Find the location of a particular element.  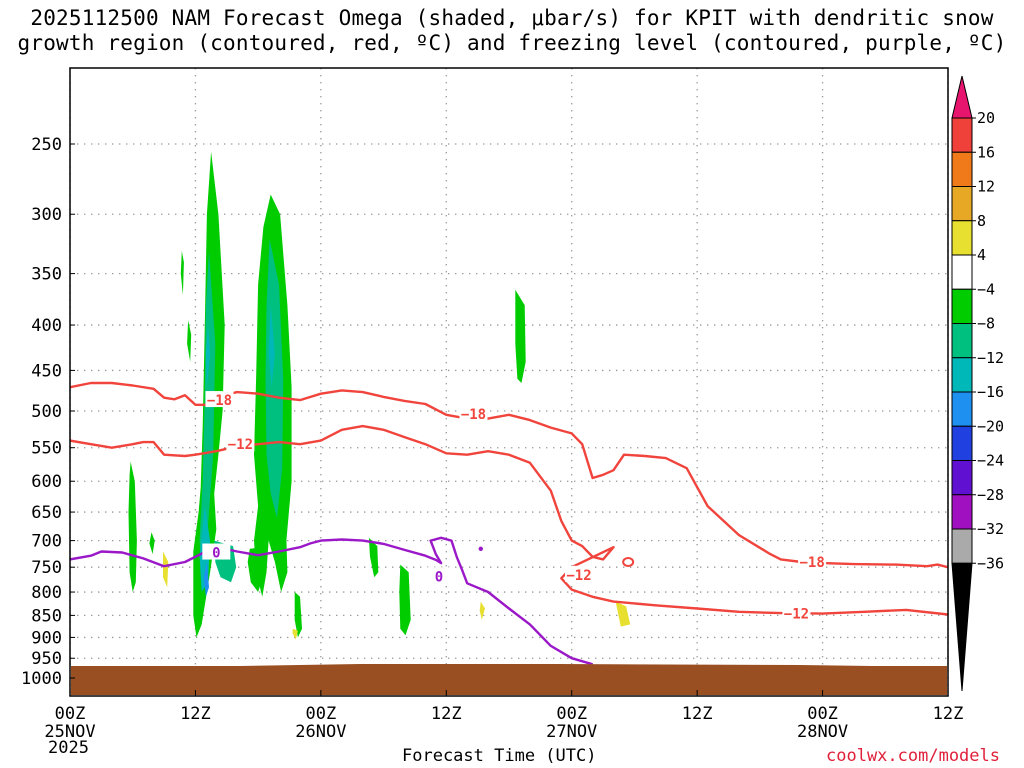

xtick-time-84: 12Z is located at coordinates (948, 714).